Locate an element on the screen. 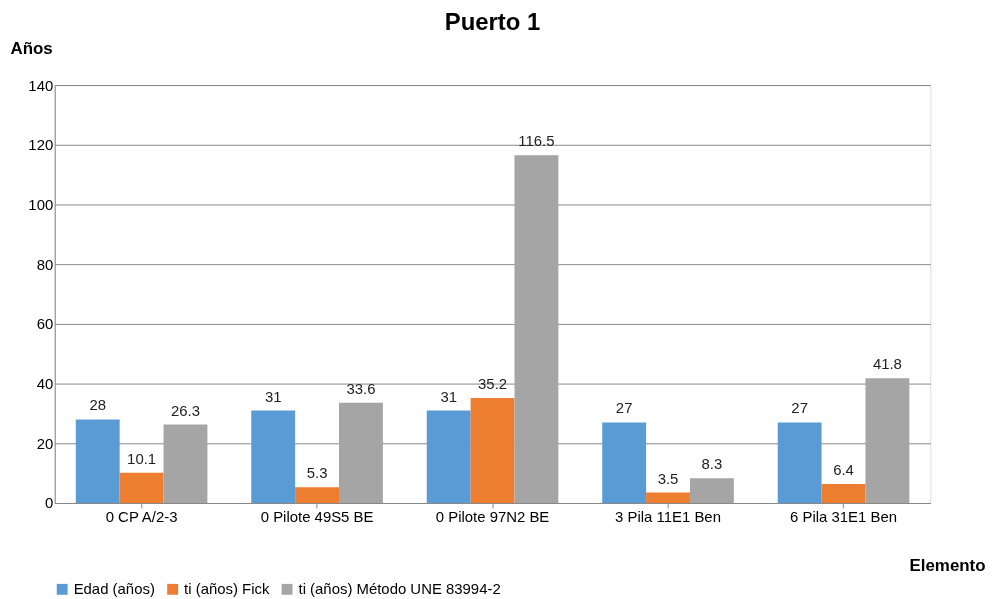 The height and width of the screenshot is (599, 1005). x-tick-label: 3 Pila 11E1 Ben is located at coordinates (668, 517).